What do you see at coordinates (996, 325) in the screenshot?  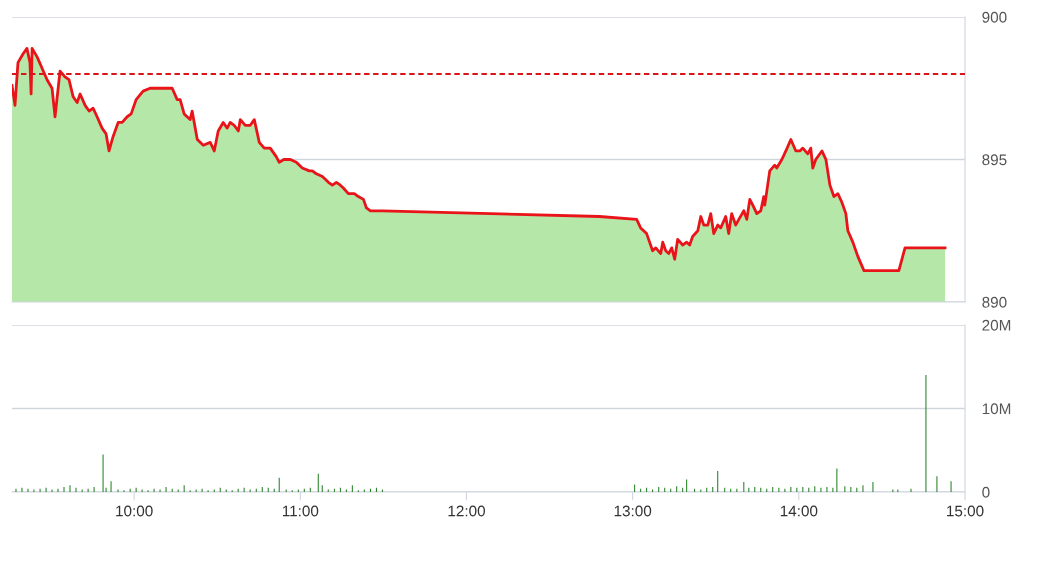 I see `y-tick-label: 20M` at bounding box center [996, 325].